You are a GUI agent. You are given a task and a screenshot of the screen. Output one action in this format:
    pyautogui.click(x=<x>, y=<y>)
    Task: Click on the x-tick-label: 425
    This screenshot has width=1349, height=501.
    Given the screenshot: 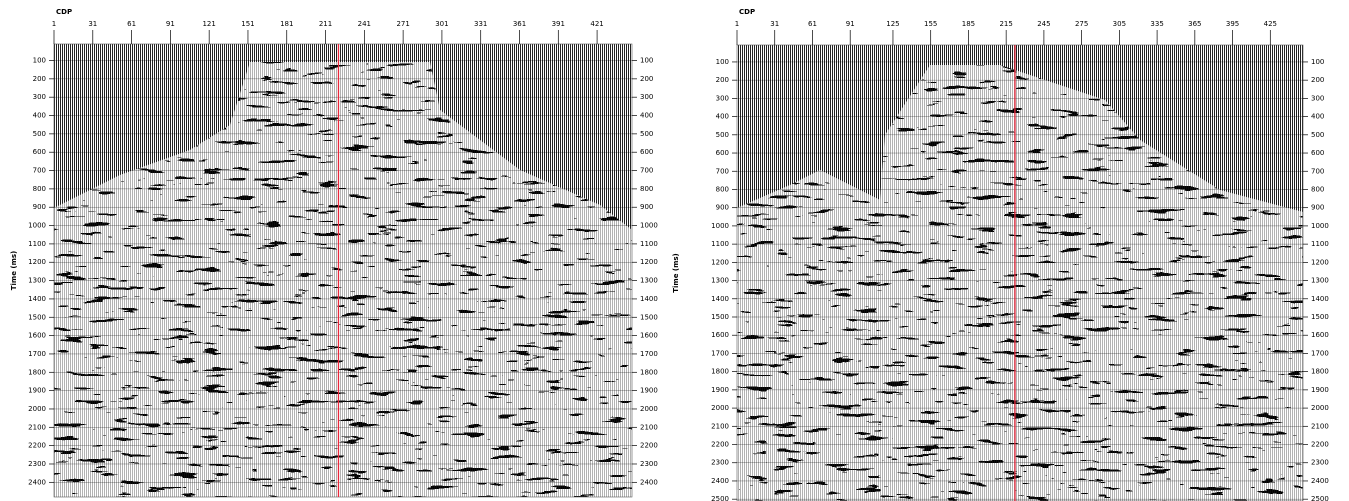 What is the action you would take?
    pyautogui.click(x=1270, y=24)
    